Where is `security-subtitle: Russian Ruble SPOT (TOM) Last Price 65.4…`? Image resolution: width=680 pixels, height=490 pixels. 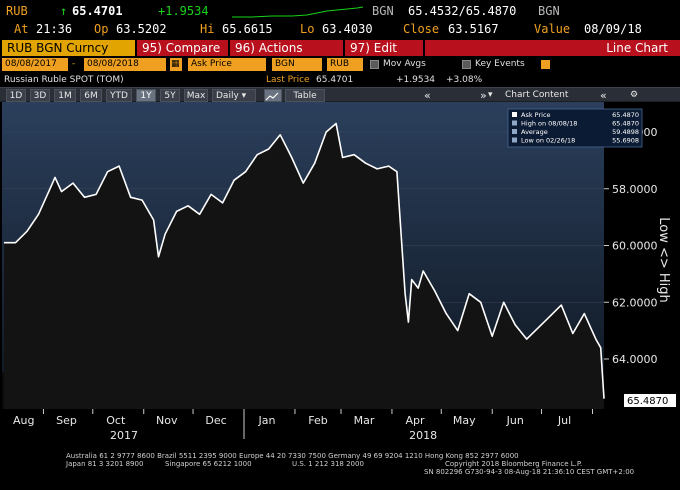 security-subtitle: Russian Ruble SPOT (TOM) Last Price 65.4… is located at coordinates (340, 80).